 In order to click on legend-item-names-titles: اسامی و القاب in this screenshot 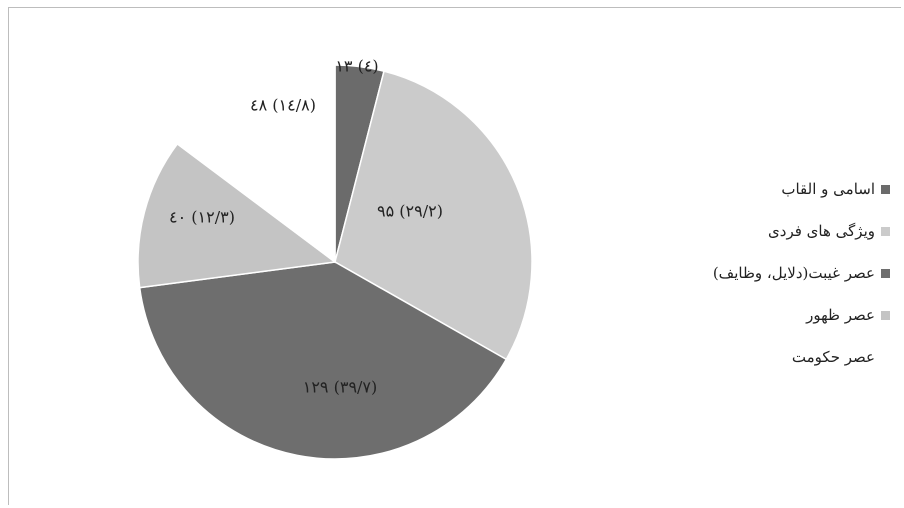, I will do `click(790, 189)`.